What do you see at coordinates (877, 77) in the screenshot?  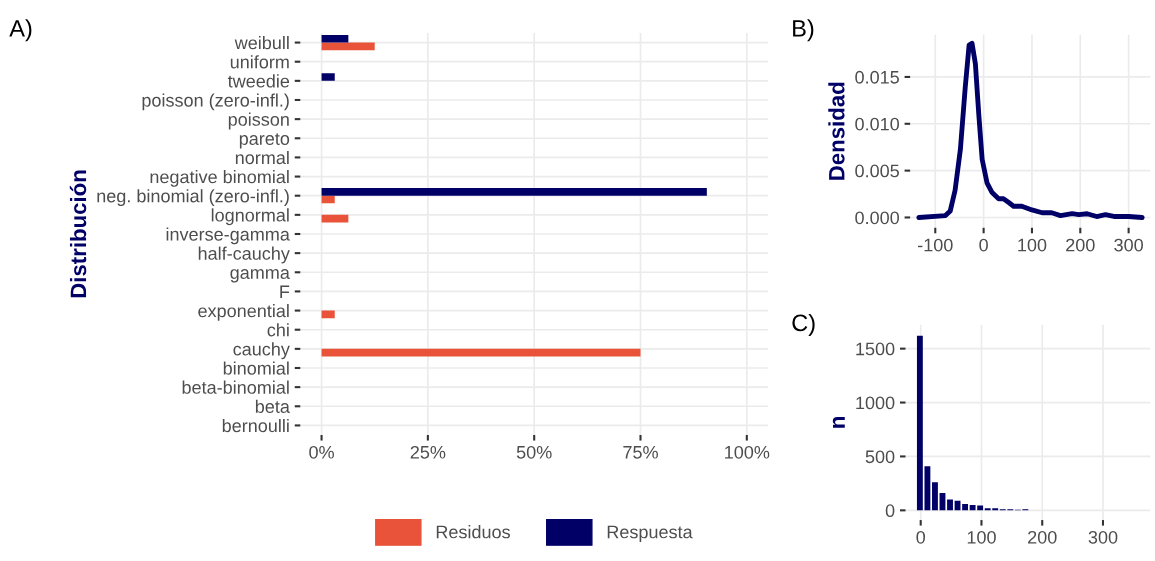 I see `y-tick-label: 0.015` at bounding box center [877, 77].